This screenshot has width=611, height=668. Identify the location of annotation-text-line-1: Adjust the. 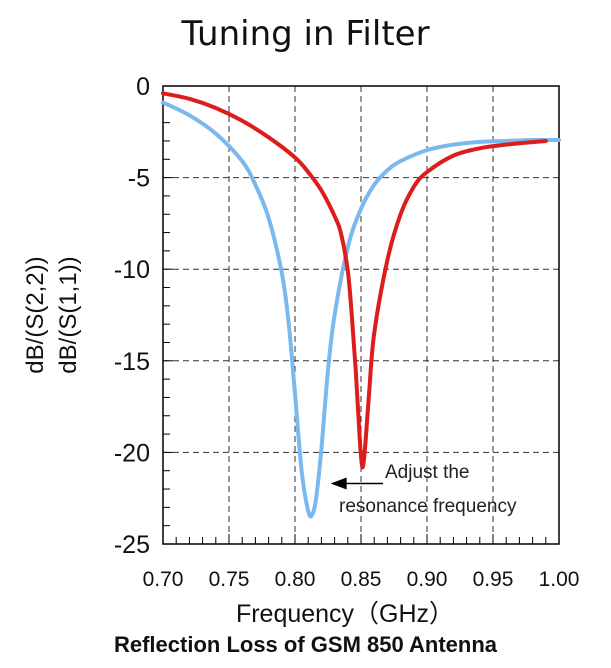
(427, 472).